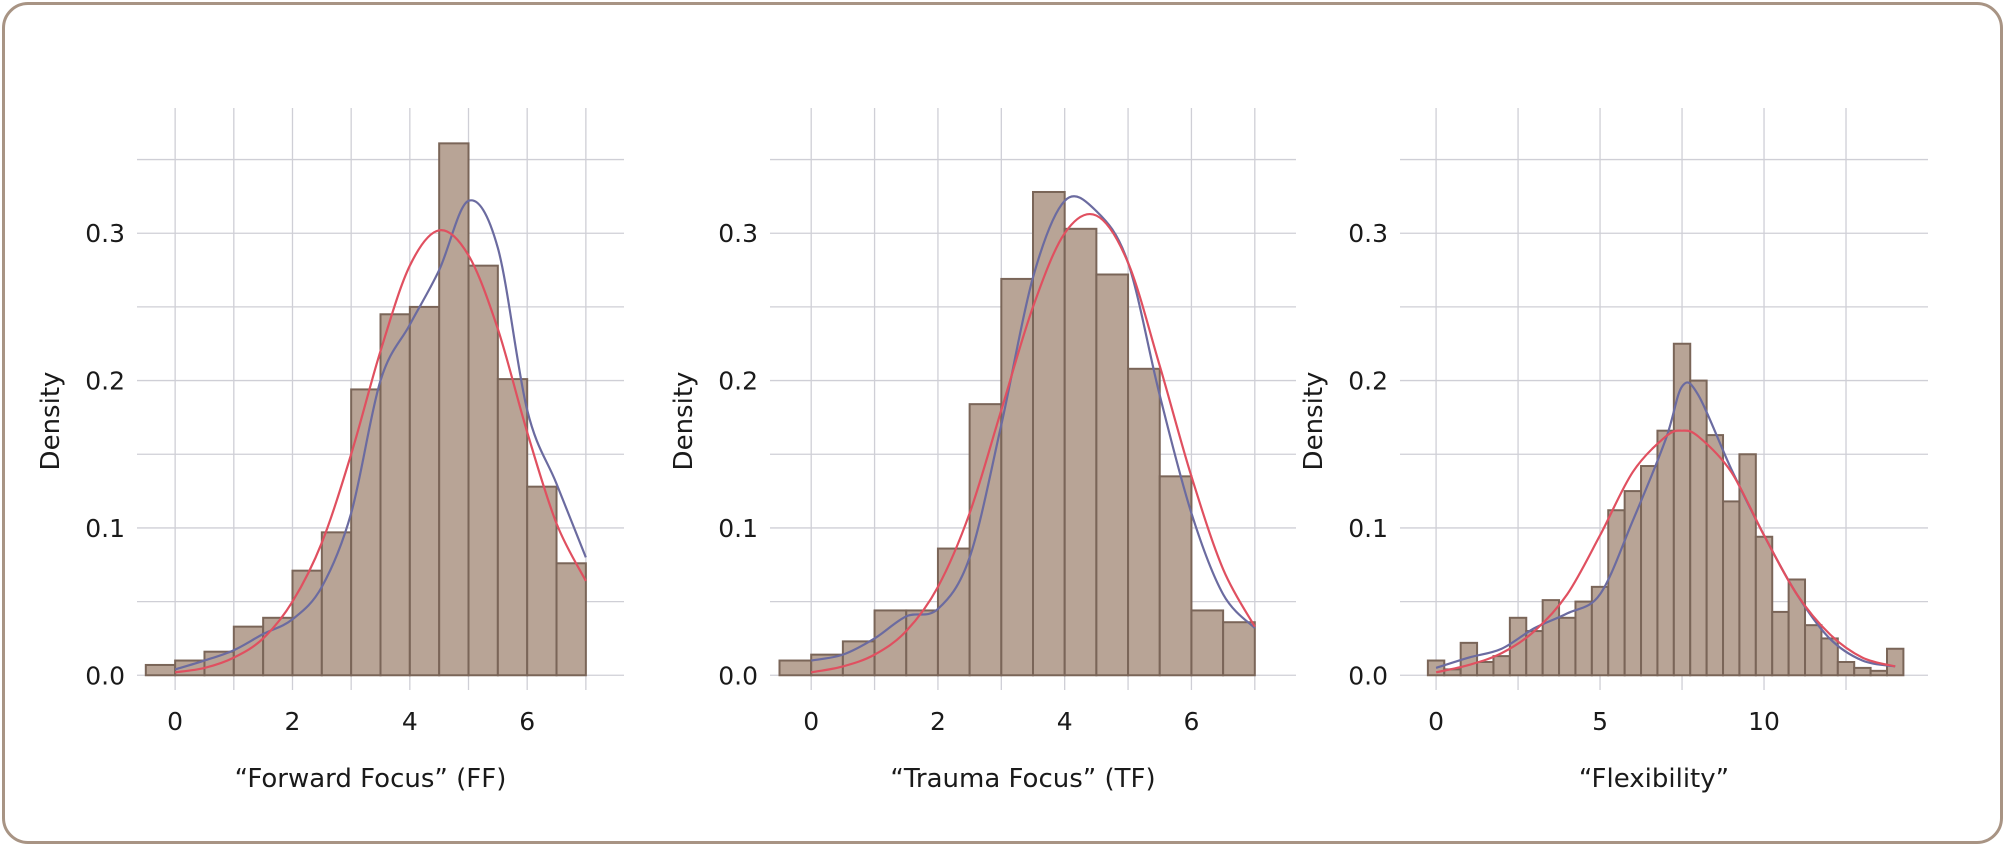  What do you see at coordinates (1764, 721) in the screenshot?
I see `x-tick-label: 10` at bounding box center [1764, 721].